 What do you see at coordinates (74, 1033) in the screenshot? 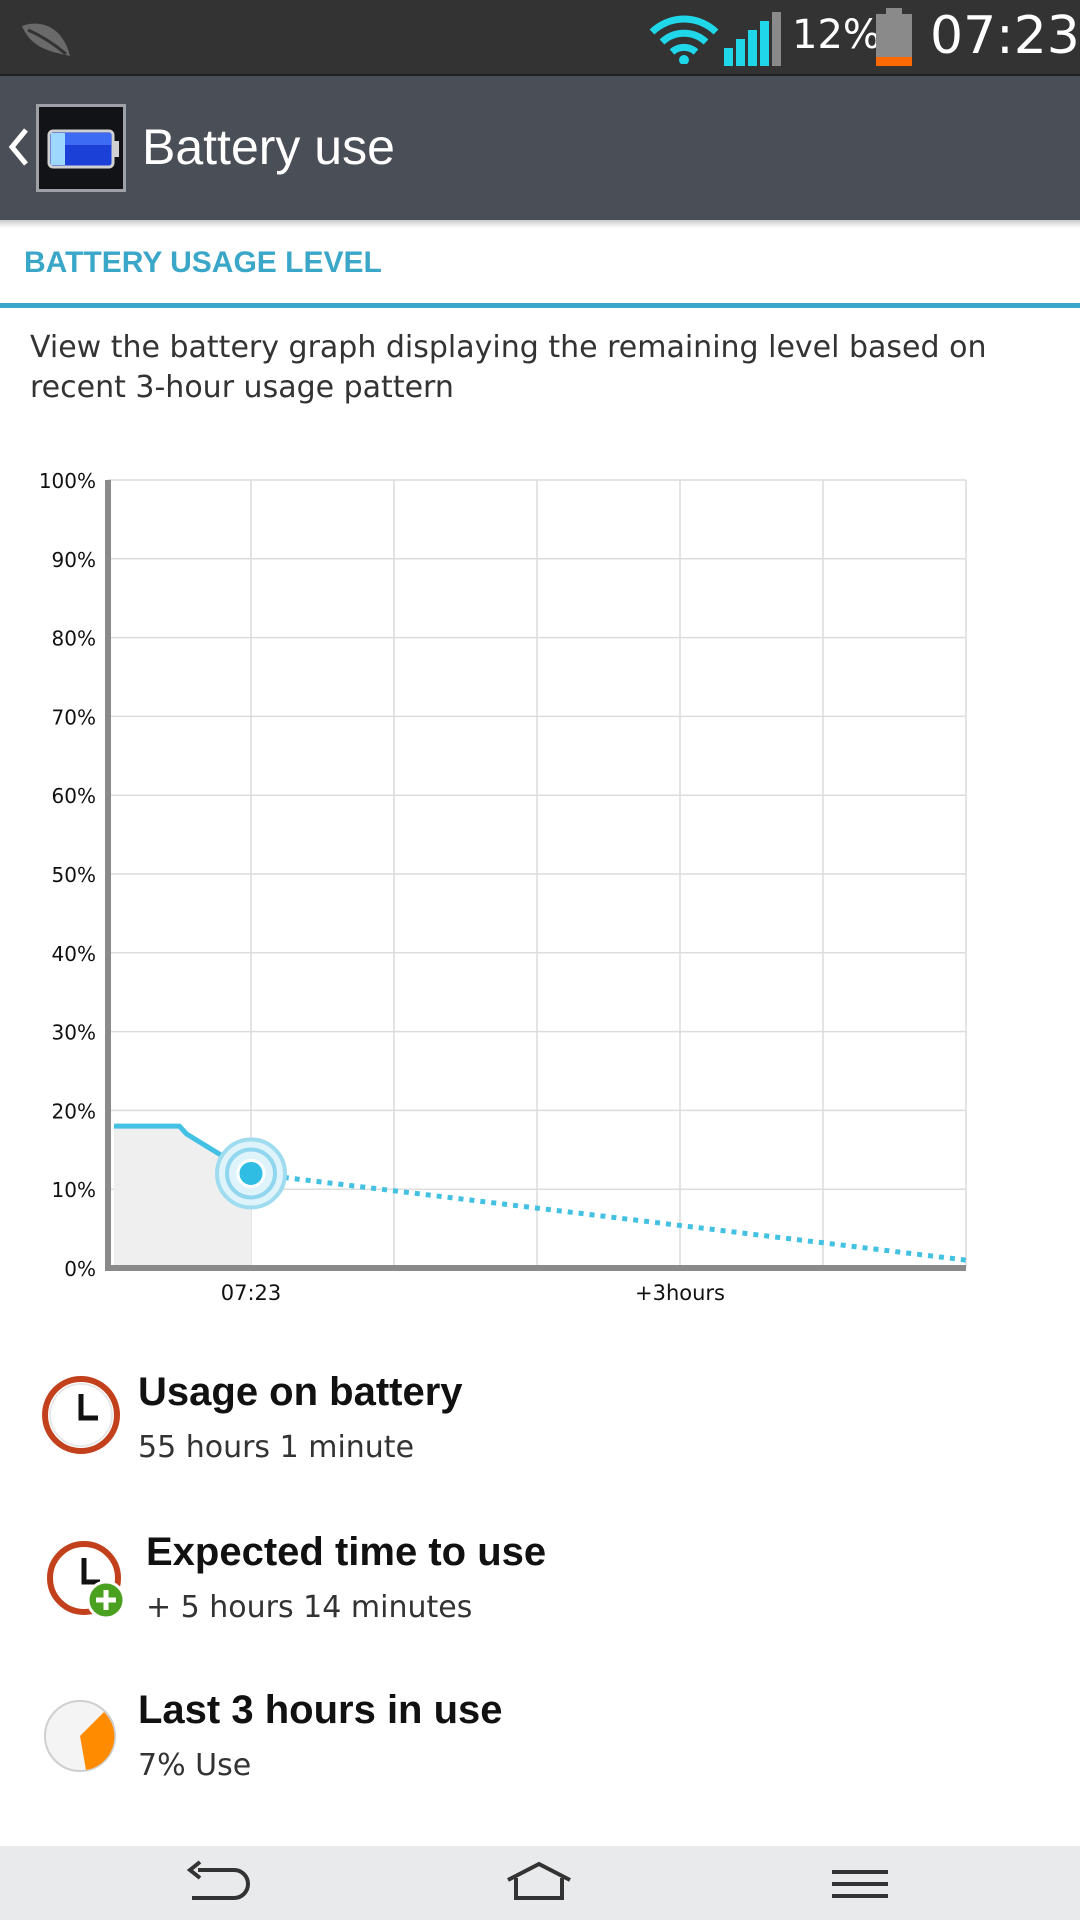
I see `y-tick-label: 30%` at bounding box center [74, 1033].